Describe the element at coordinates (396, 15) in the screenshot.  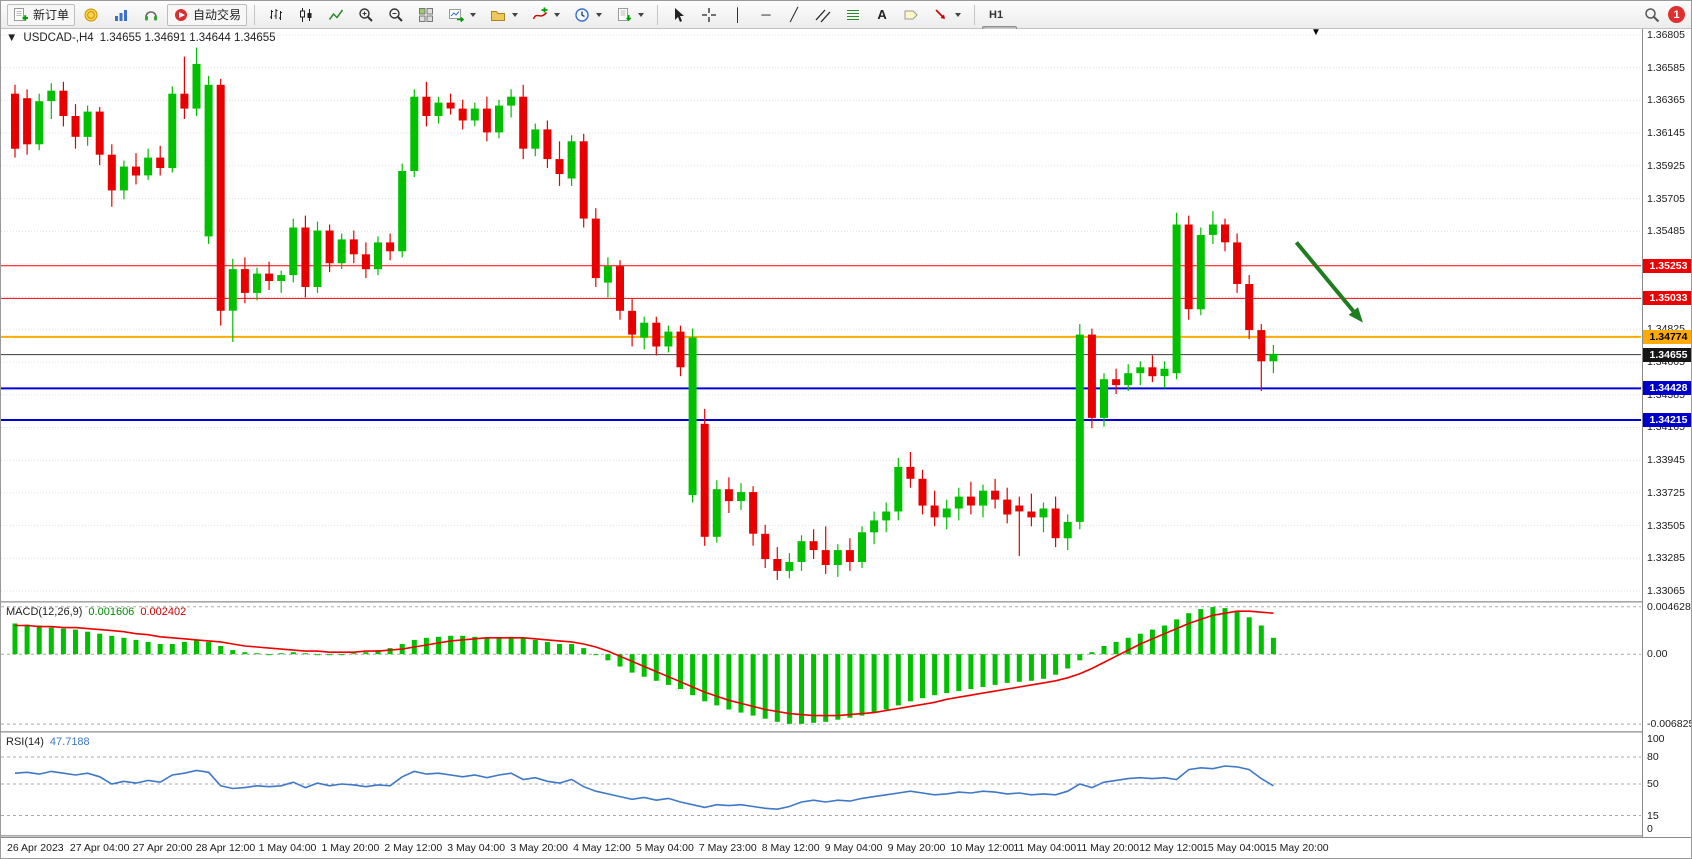
I see `zoom-out-button` at that location.